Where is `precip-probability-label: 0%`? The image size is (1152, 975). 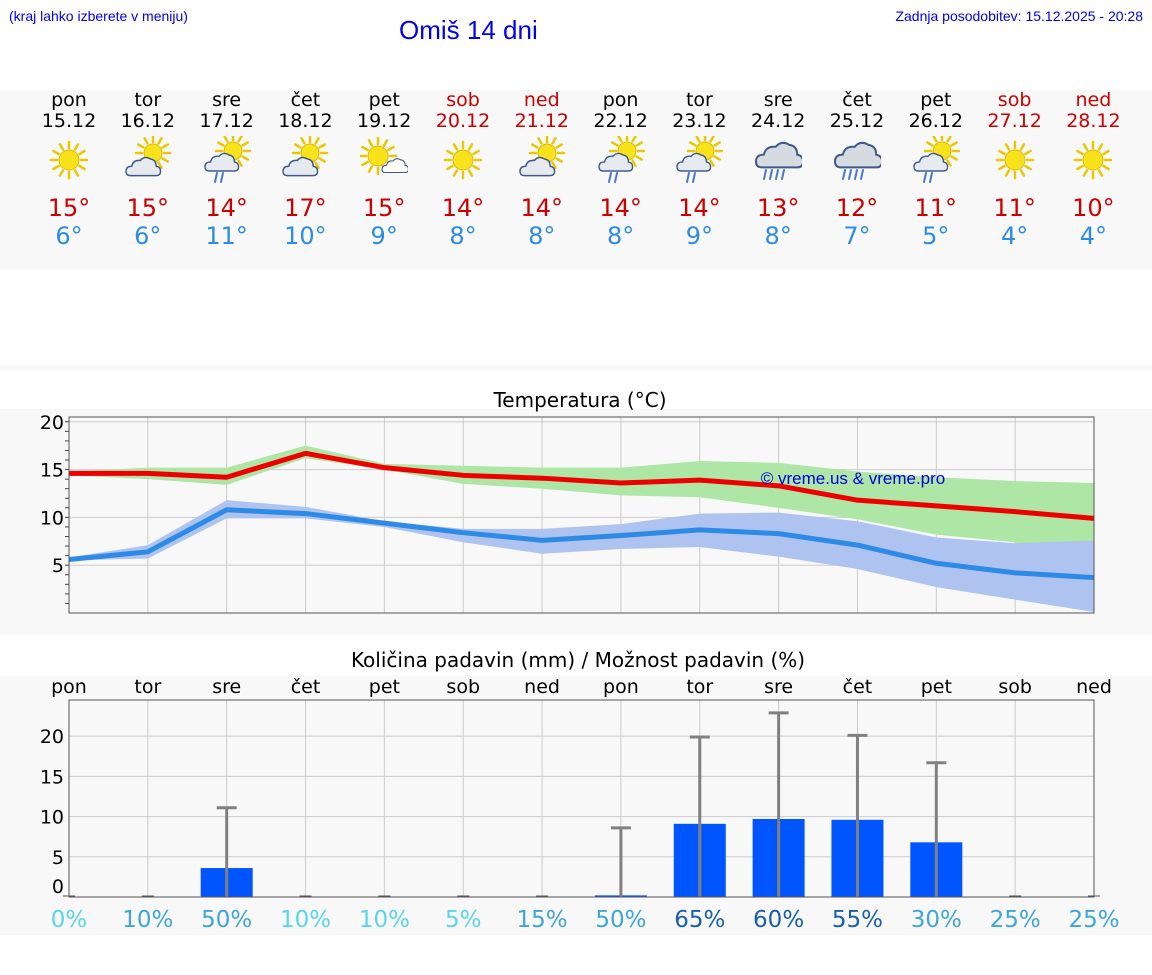 precip-probability-label: 0% is located at coordinates (69, 920).